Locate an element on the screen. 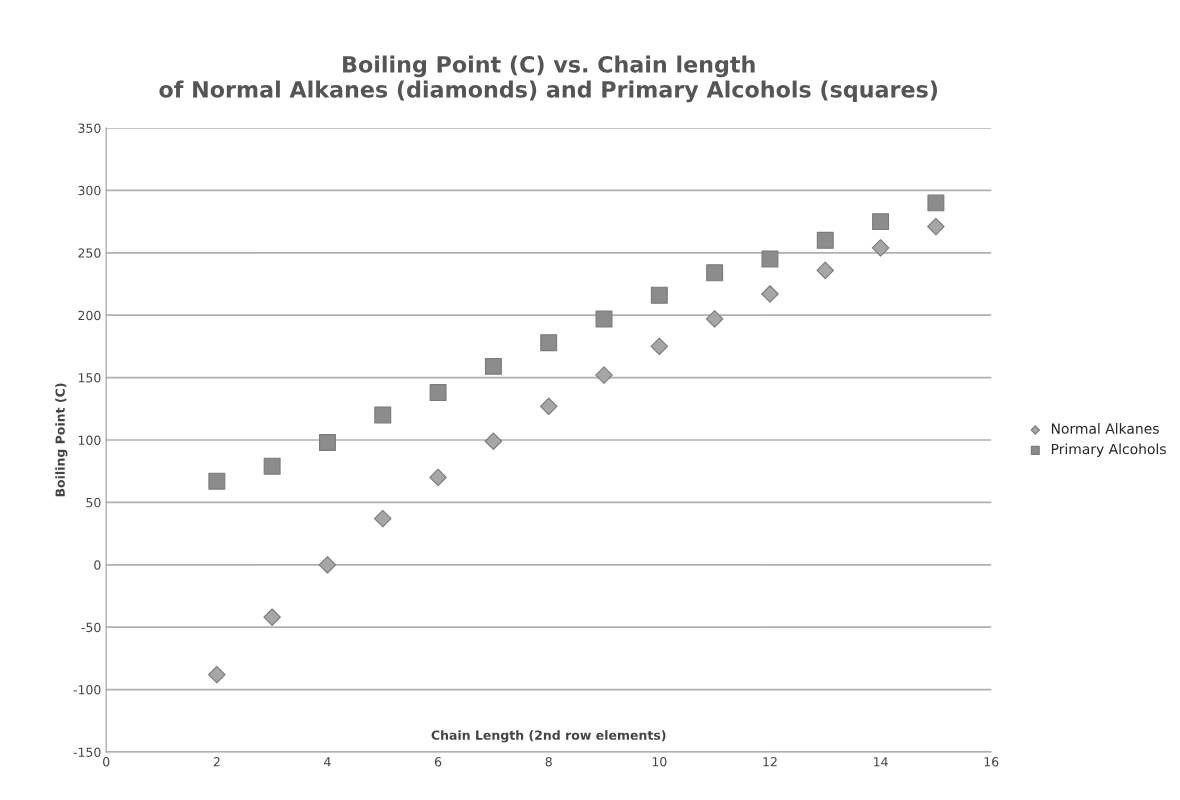 Image resolution: width=1180 pixels, height=800 pixels. x-tick-label: 6 is located at coordinates (438, 762).